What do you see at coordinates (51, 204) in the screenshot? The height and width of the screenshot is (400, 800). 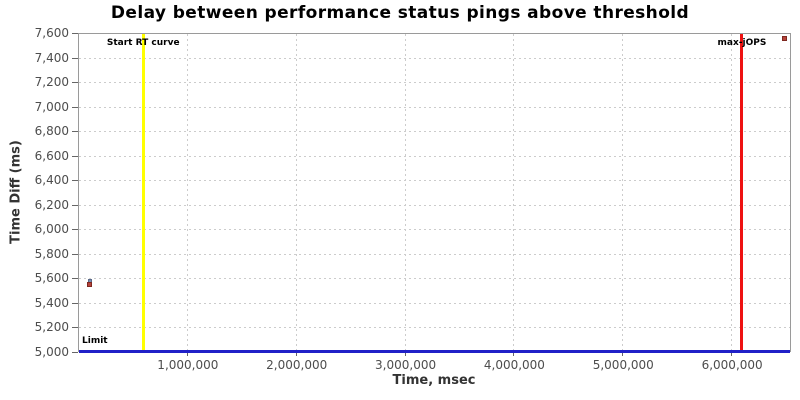 I see `y-tick-label: 6,200` at bounding box center [51, 204].